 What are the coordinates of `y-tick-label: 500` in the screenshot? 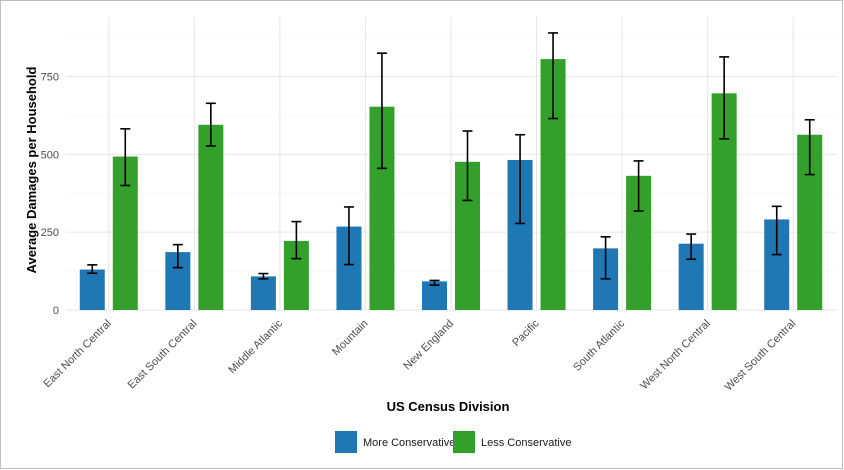 It's located at (50, 155).